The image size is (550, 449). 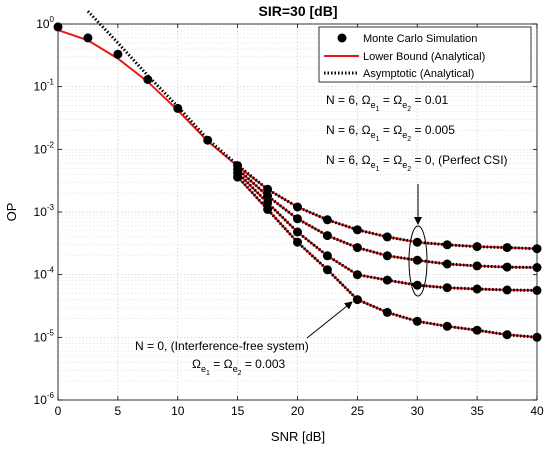 I want to click on x-tick-label: 0, so click(x=58, y=411).